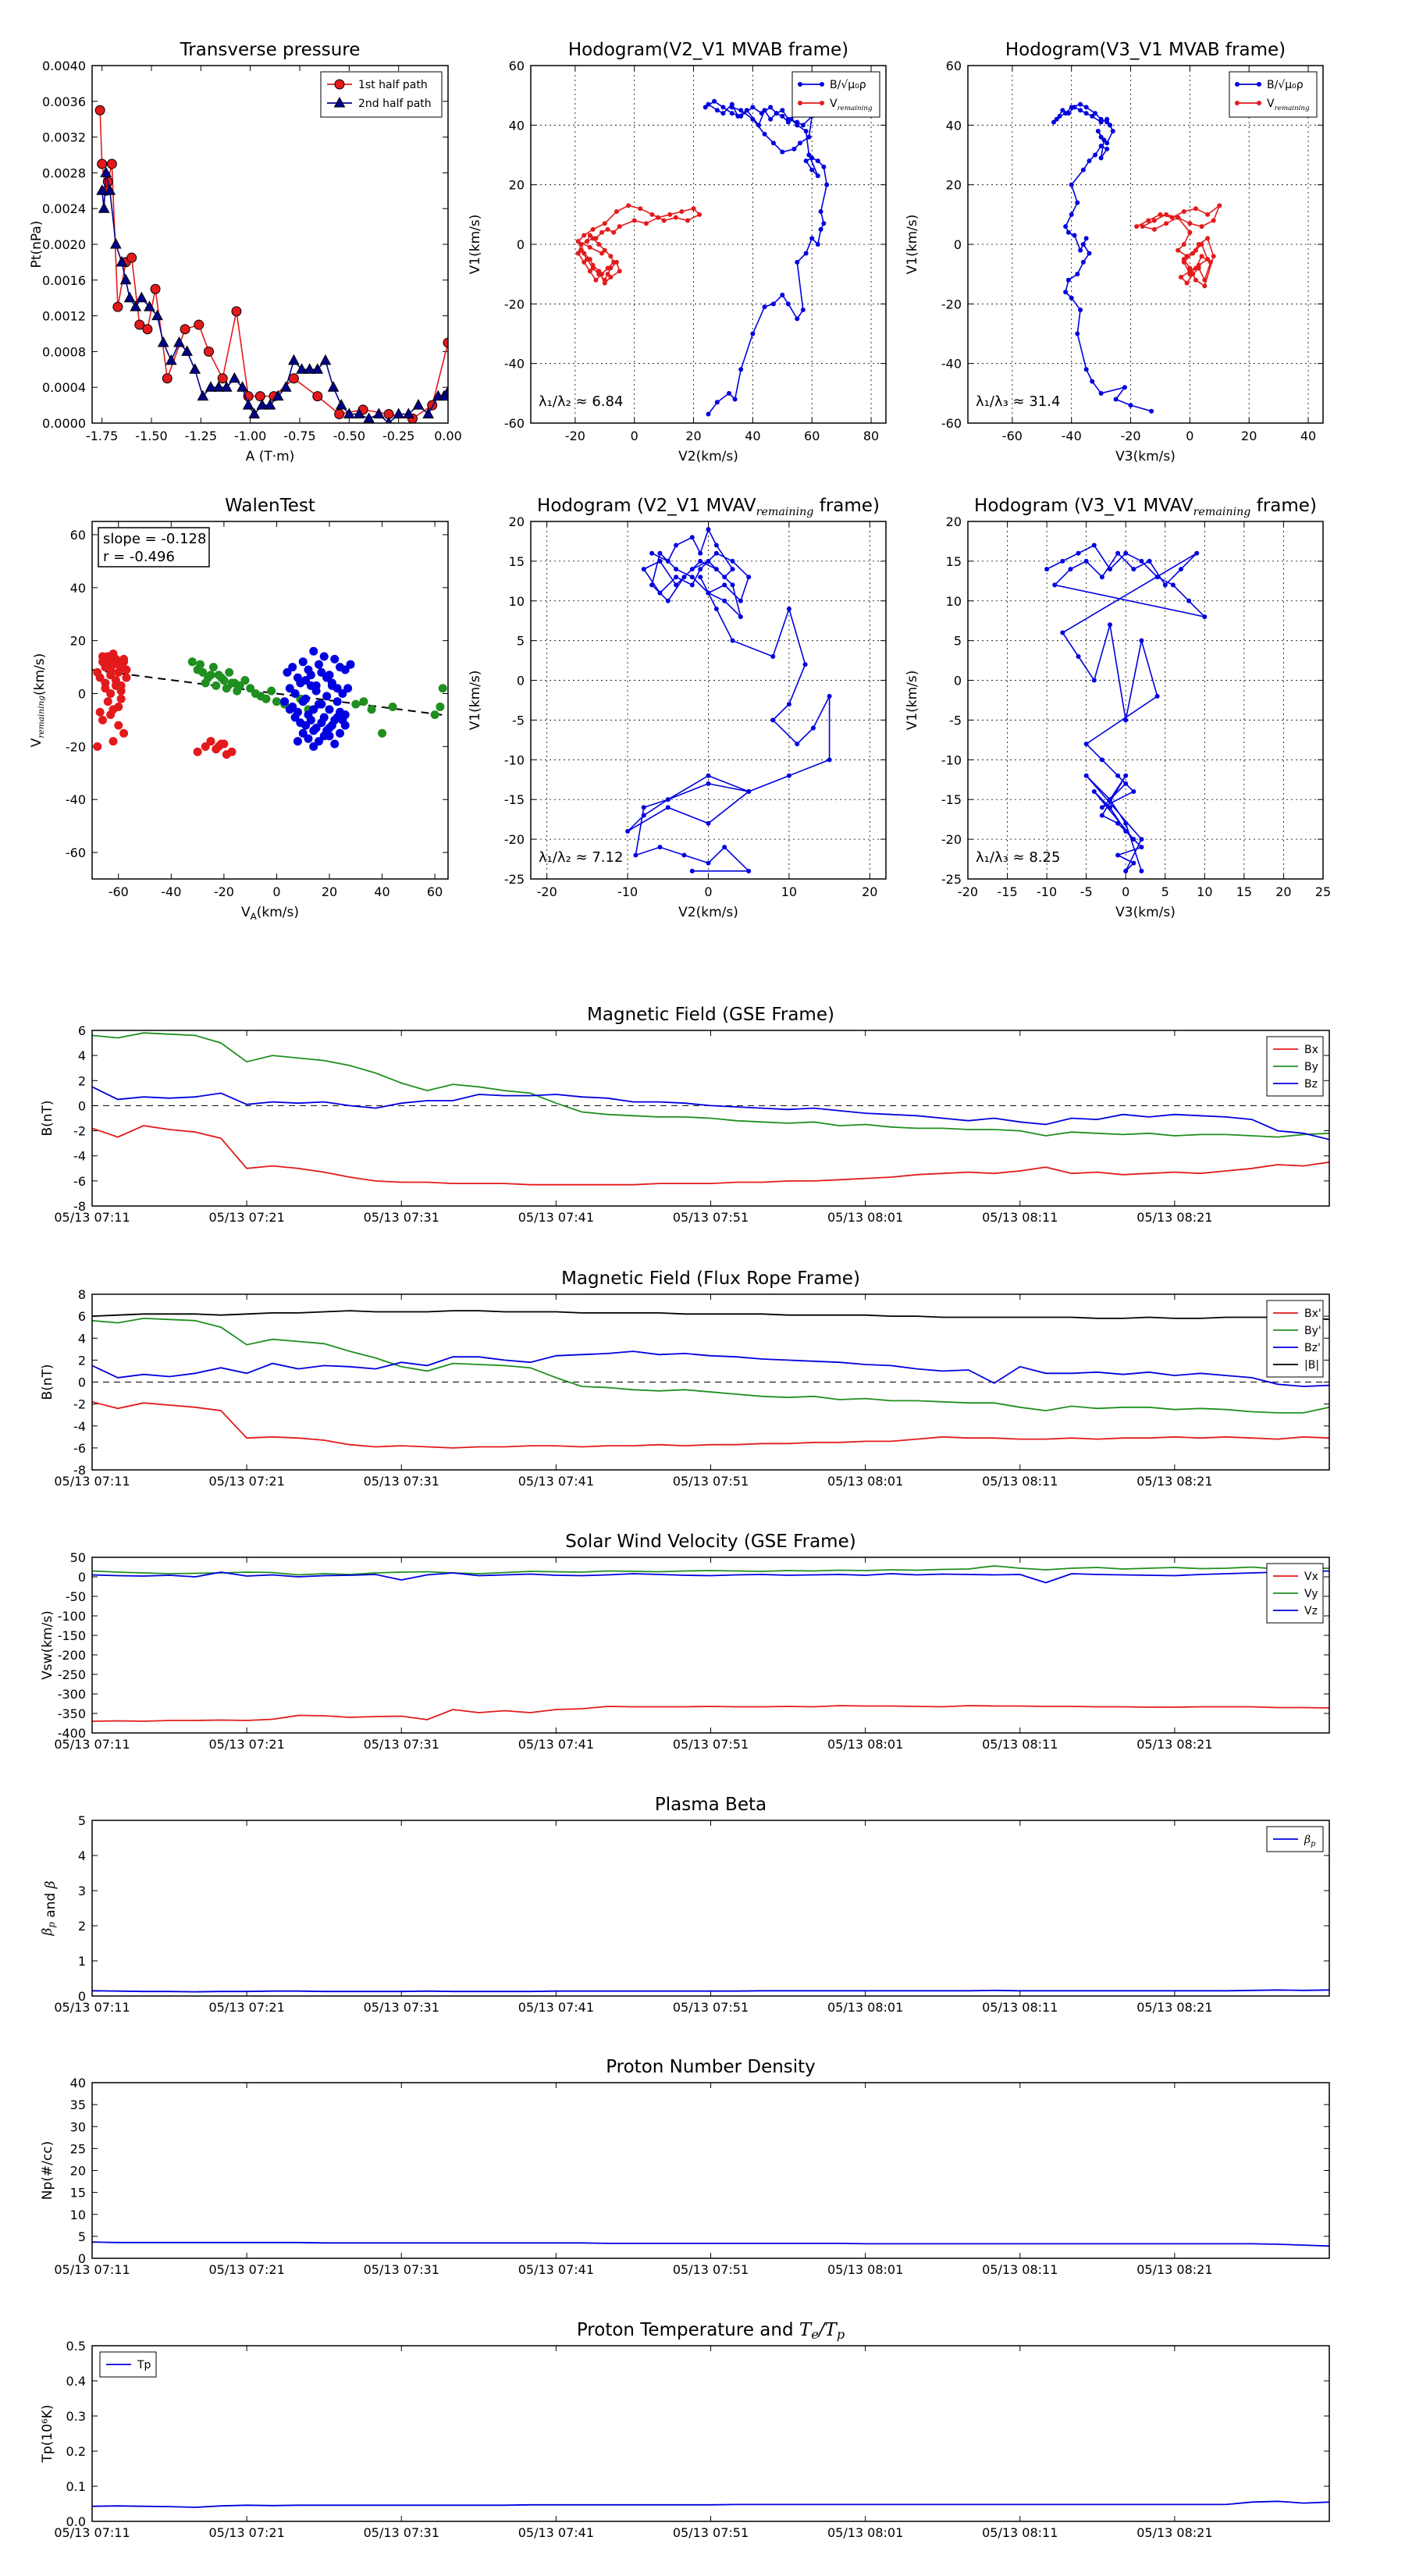 Image resolution: width=1405 pixels, height=2576 pixels. What do you see at coordinates (128, 2364) in the screenshot?
I see `legend: Tp` at bounding box center [128, 2364].